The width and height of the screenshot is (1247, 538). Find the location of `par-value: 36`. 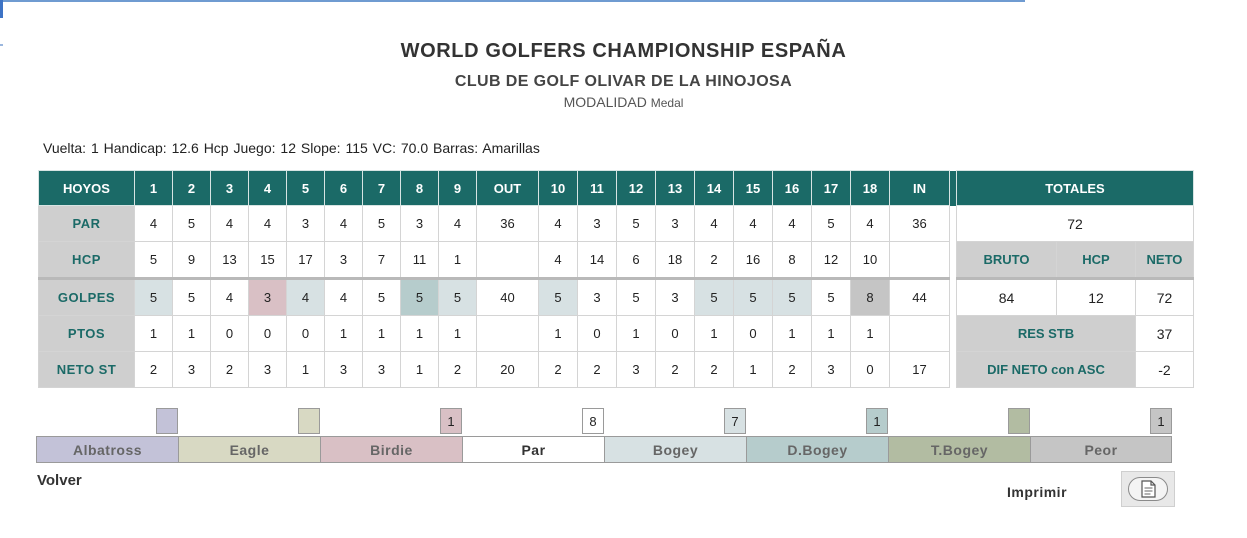

par-value: 36 is located at coordinates (919, 223).